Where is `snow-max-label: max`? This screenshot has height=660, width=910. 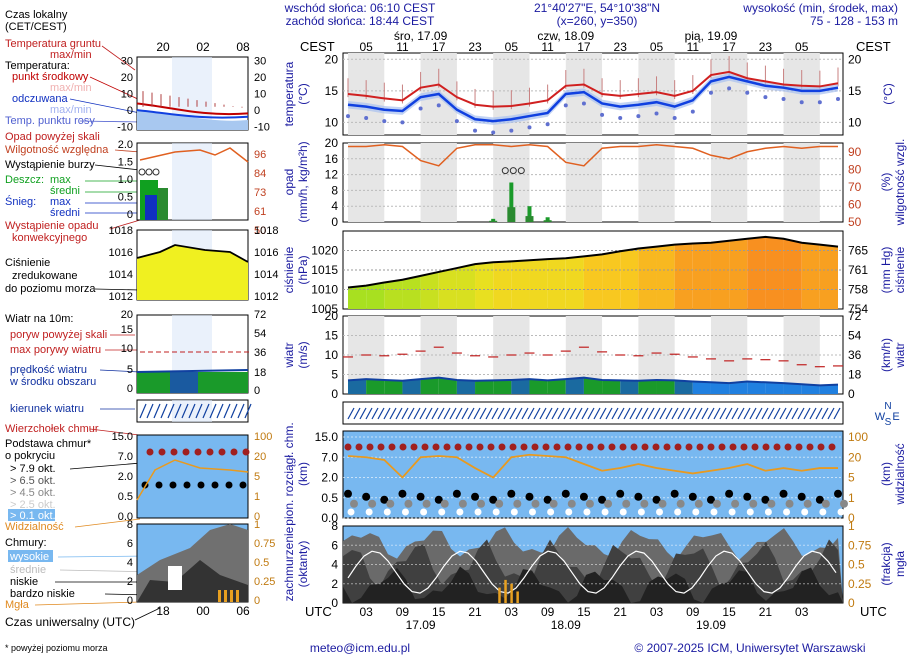 snow-max-label: max is located at coordinates (60, 202).